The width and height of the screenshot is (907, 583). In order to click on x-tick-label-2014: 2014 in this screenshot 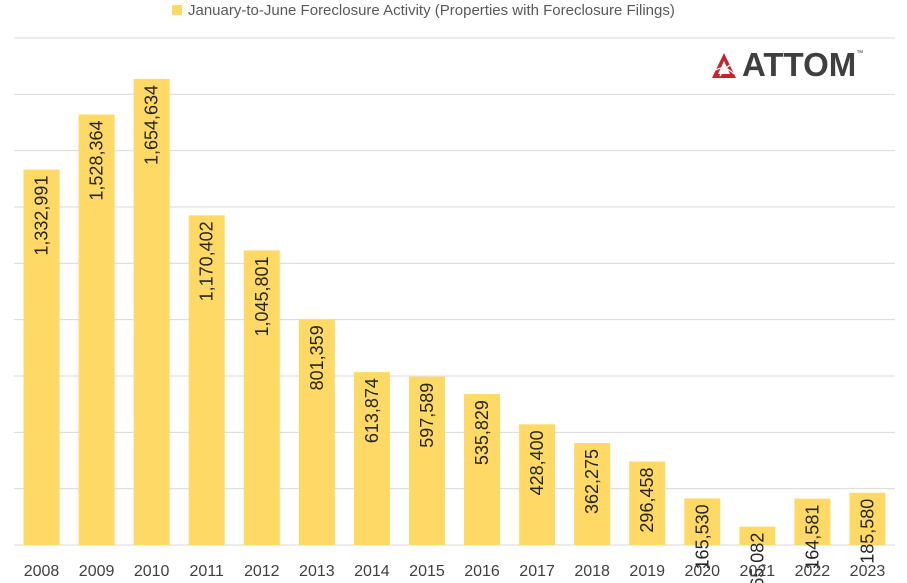, I will do `click(372, 571)`.